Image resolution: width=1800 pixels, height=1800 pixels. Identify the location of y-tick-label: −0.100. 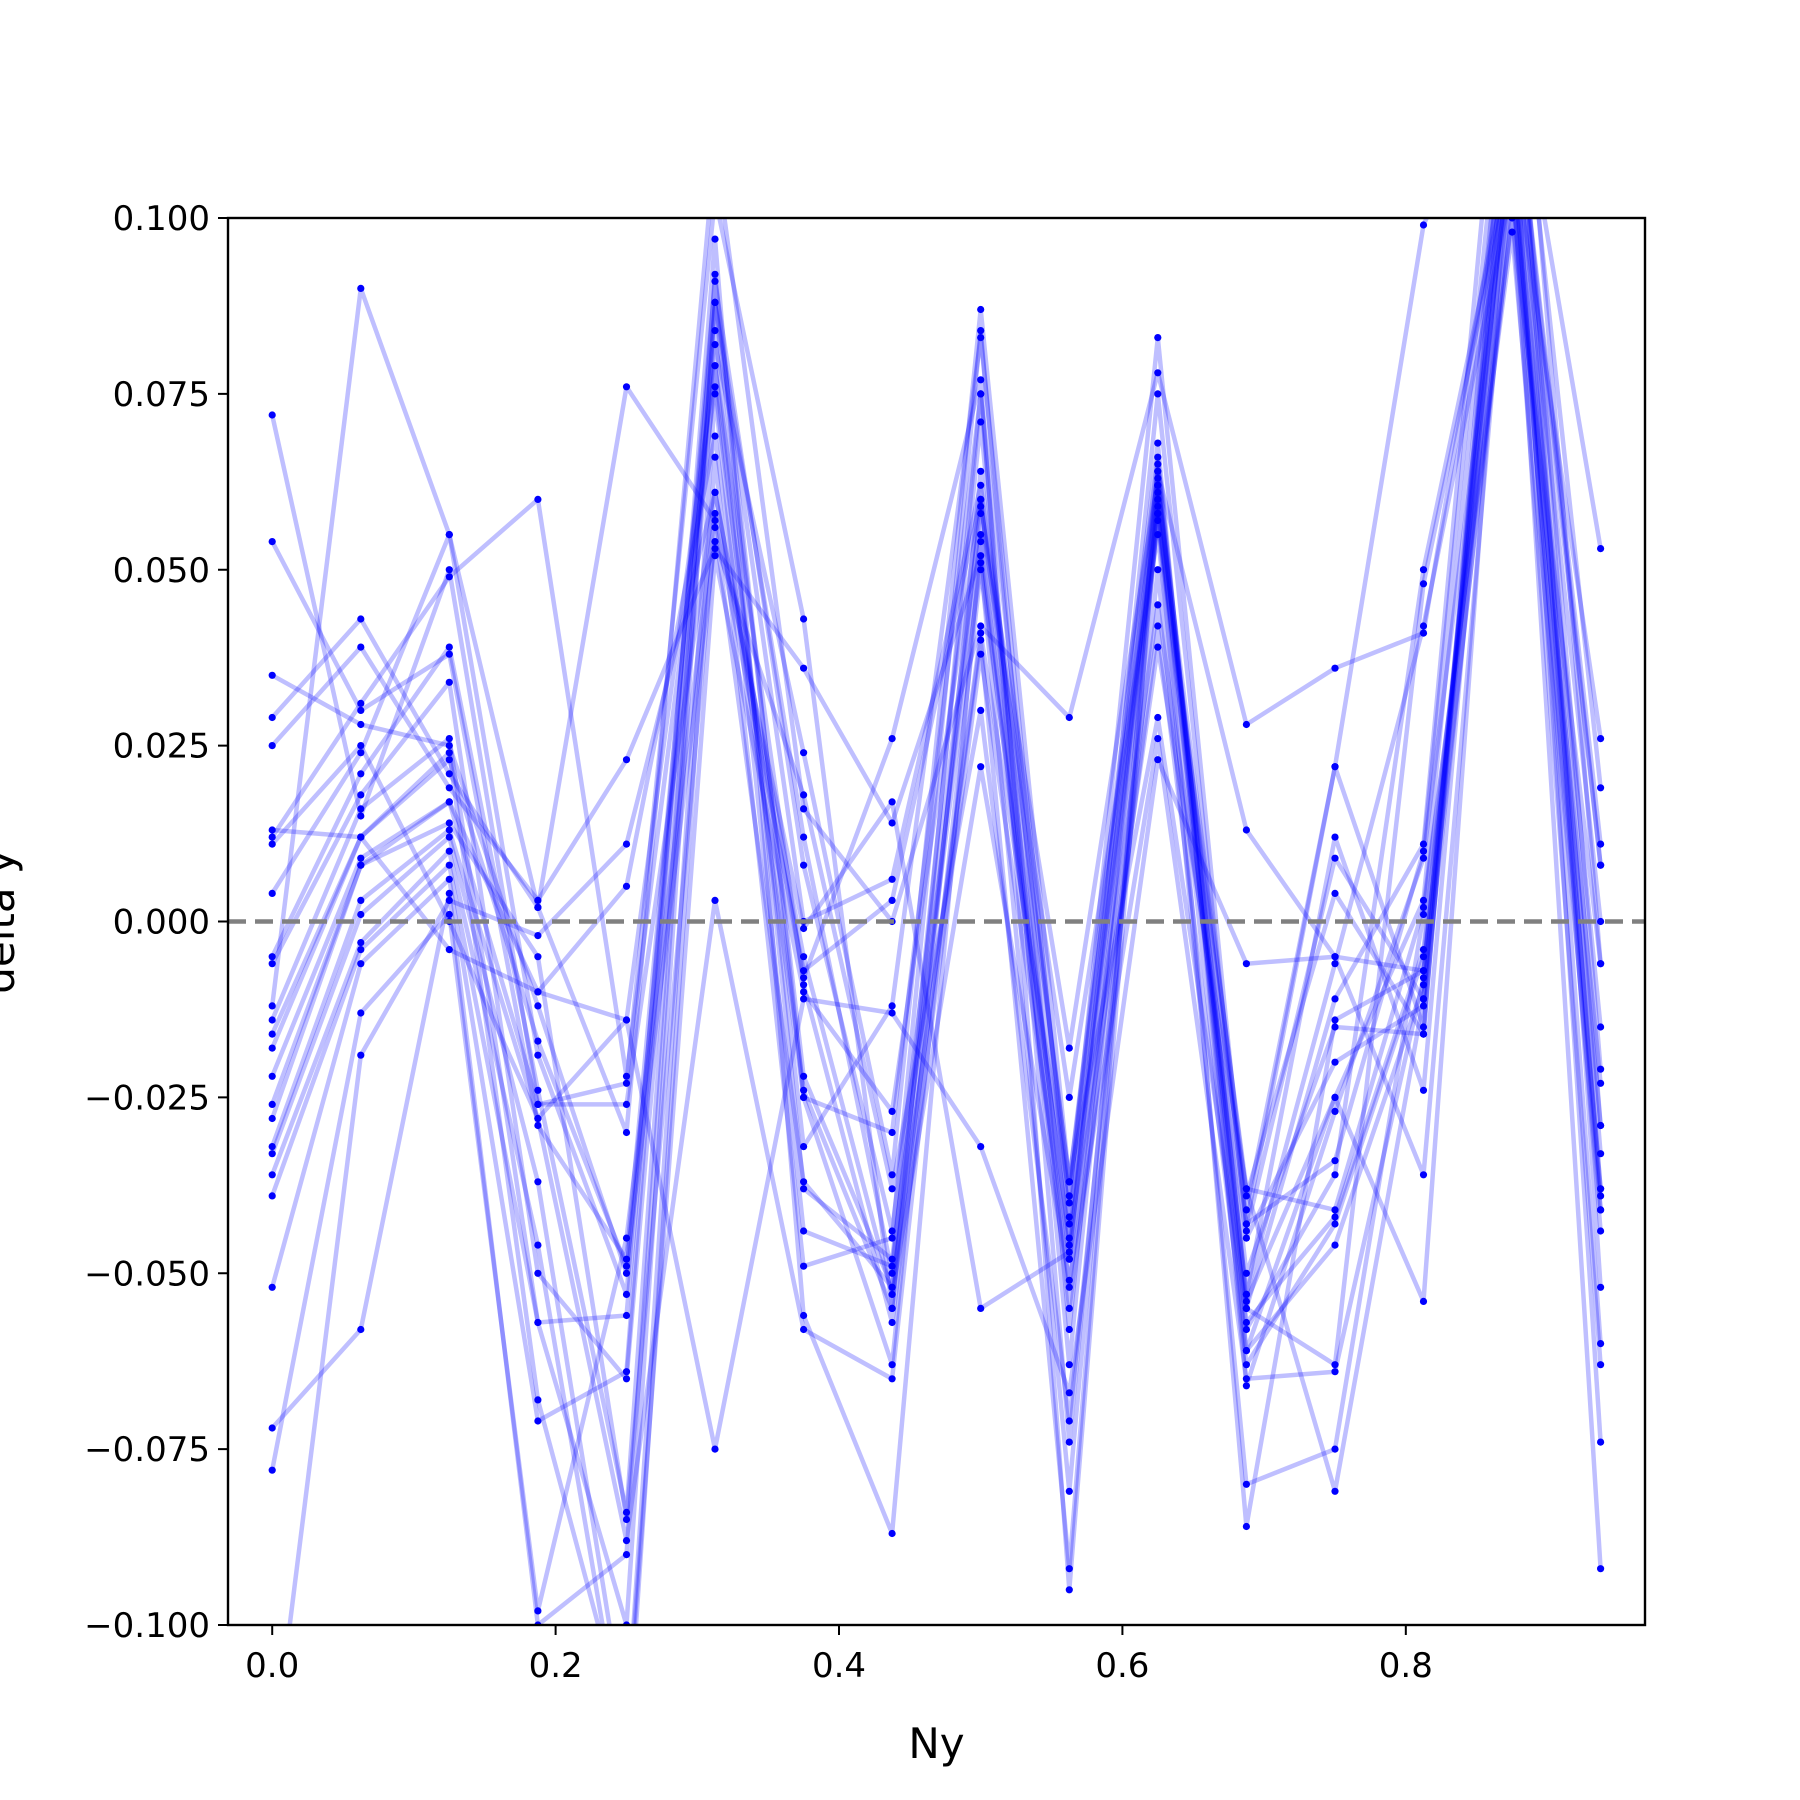
(147, 1626).